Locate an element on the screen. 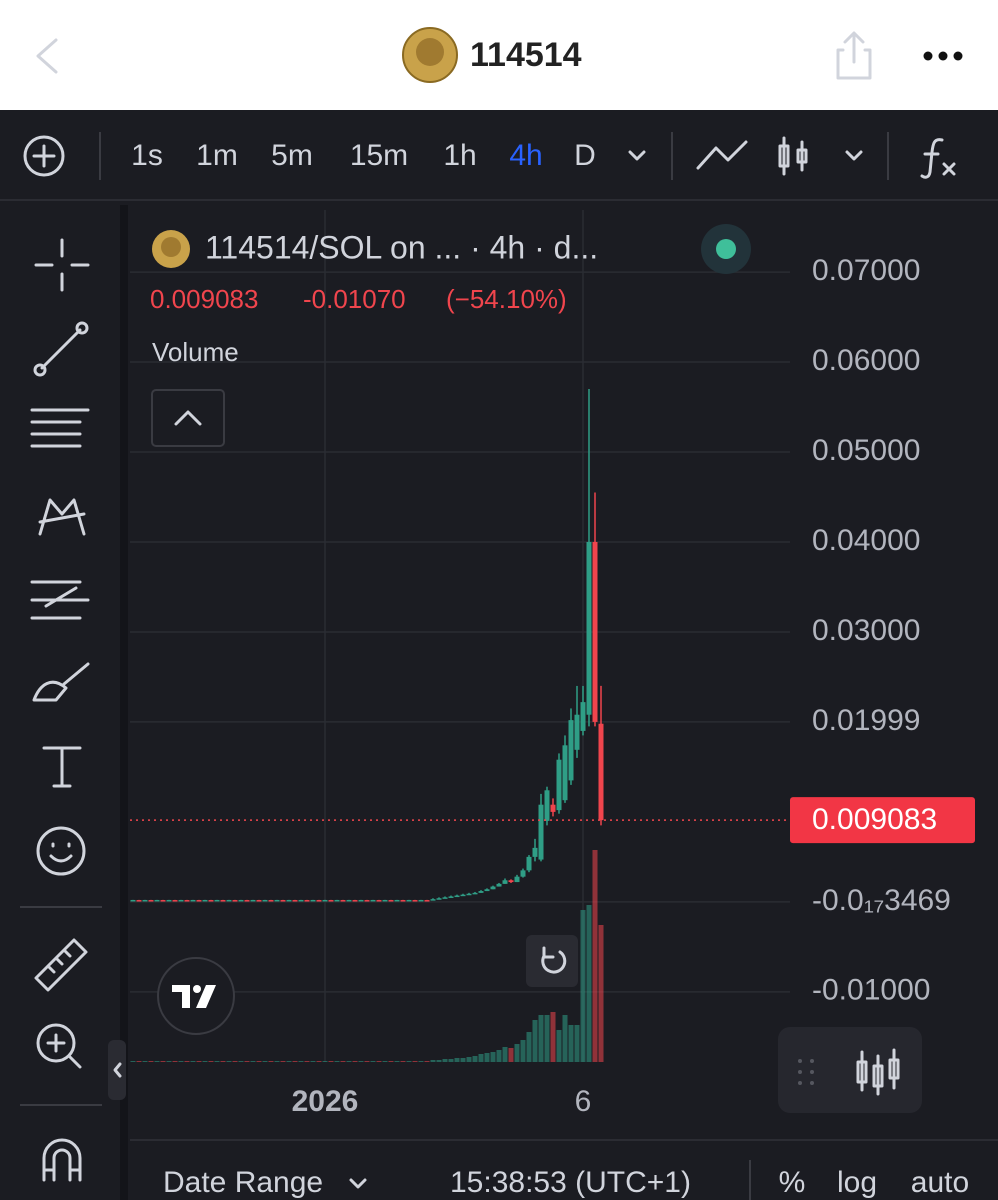  chart-type-dropdown is located at coordinates (854, 155).